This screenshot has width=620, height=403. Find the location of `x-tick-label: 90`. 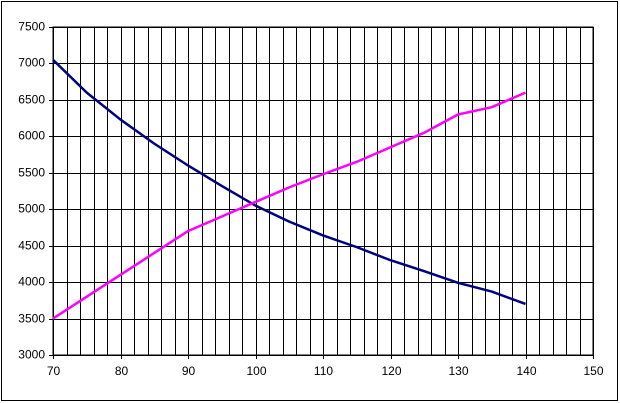

x-tick-label: 90 is located at coordinates (189, 371).